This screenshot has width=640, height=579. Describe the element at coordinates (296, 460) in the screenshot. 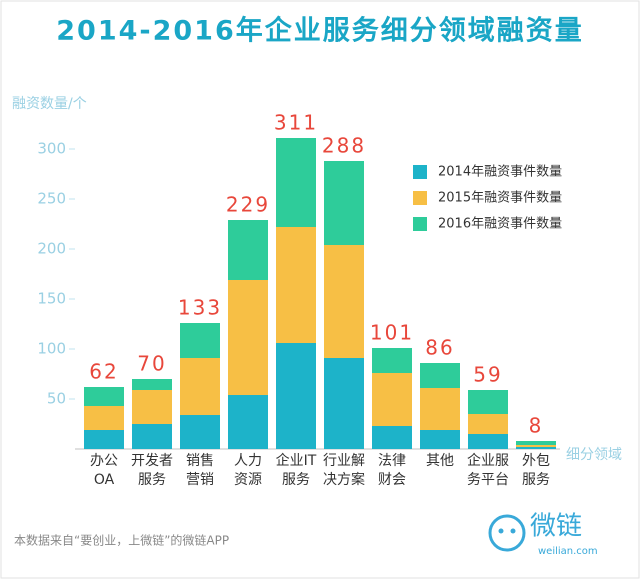

I see `x-tick-label: 企业IT` at that location.